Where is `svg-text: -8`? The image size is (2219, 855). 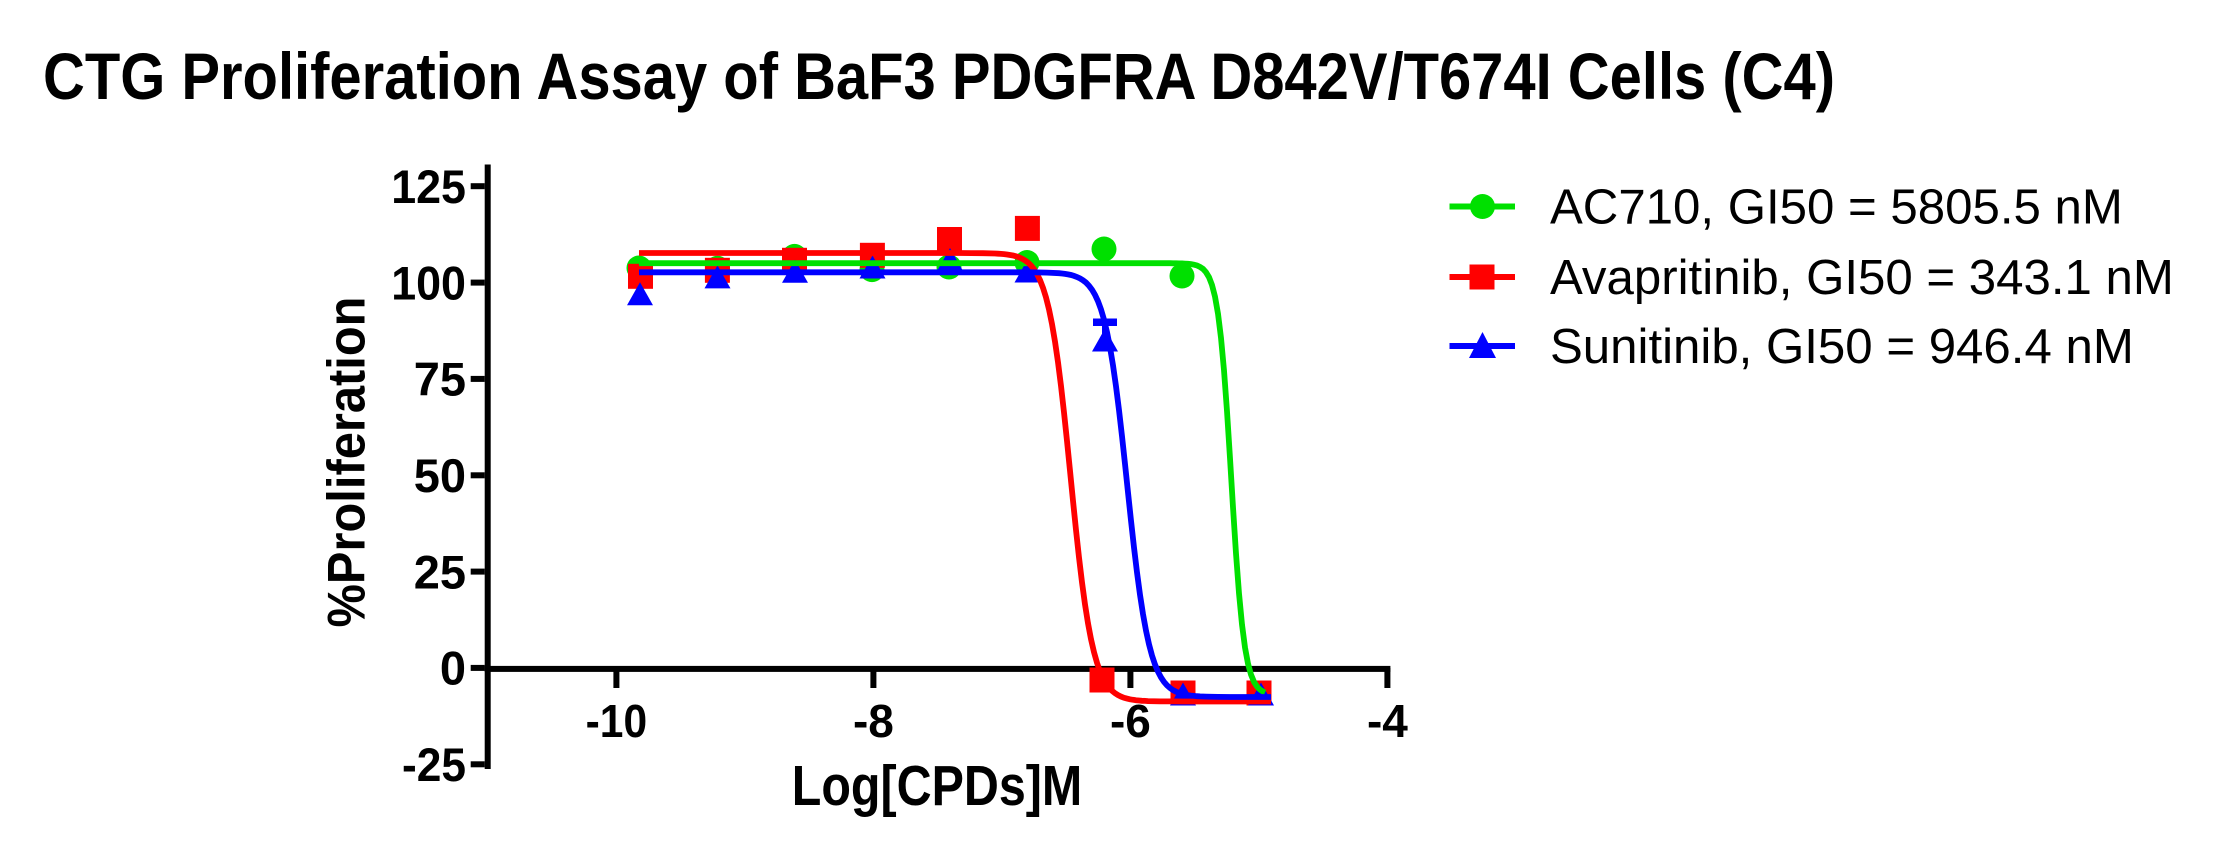 svg-text: -8 is located at coordinates (873, 721).